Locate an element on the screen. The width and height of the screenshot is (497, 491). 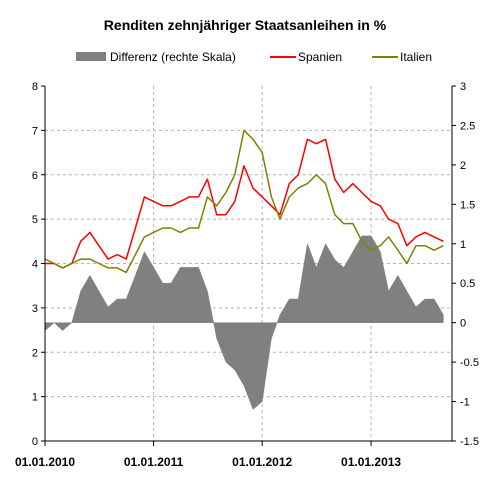
y-left-ticks: 0 1 2 3 4 5 6 7 8 is located at coordinates (38, 264).